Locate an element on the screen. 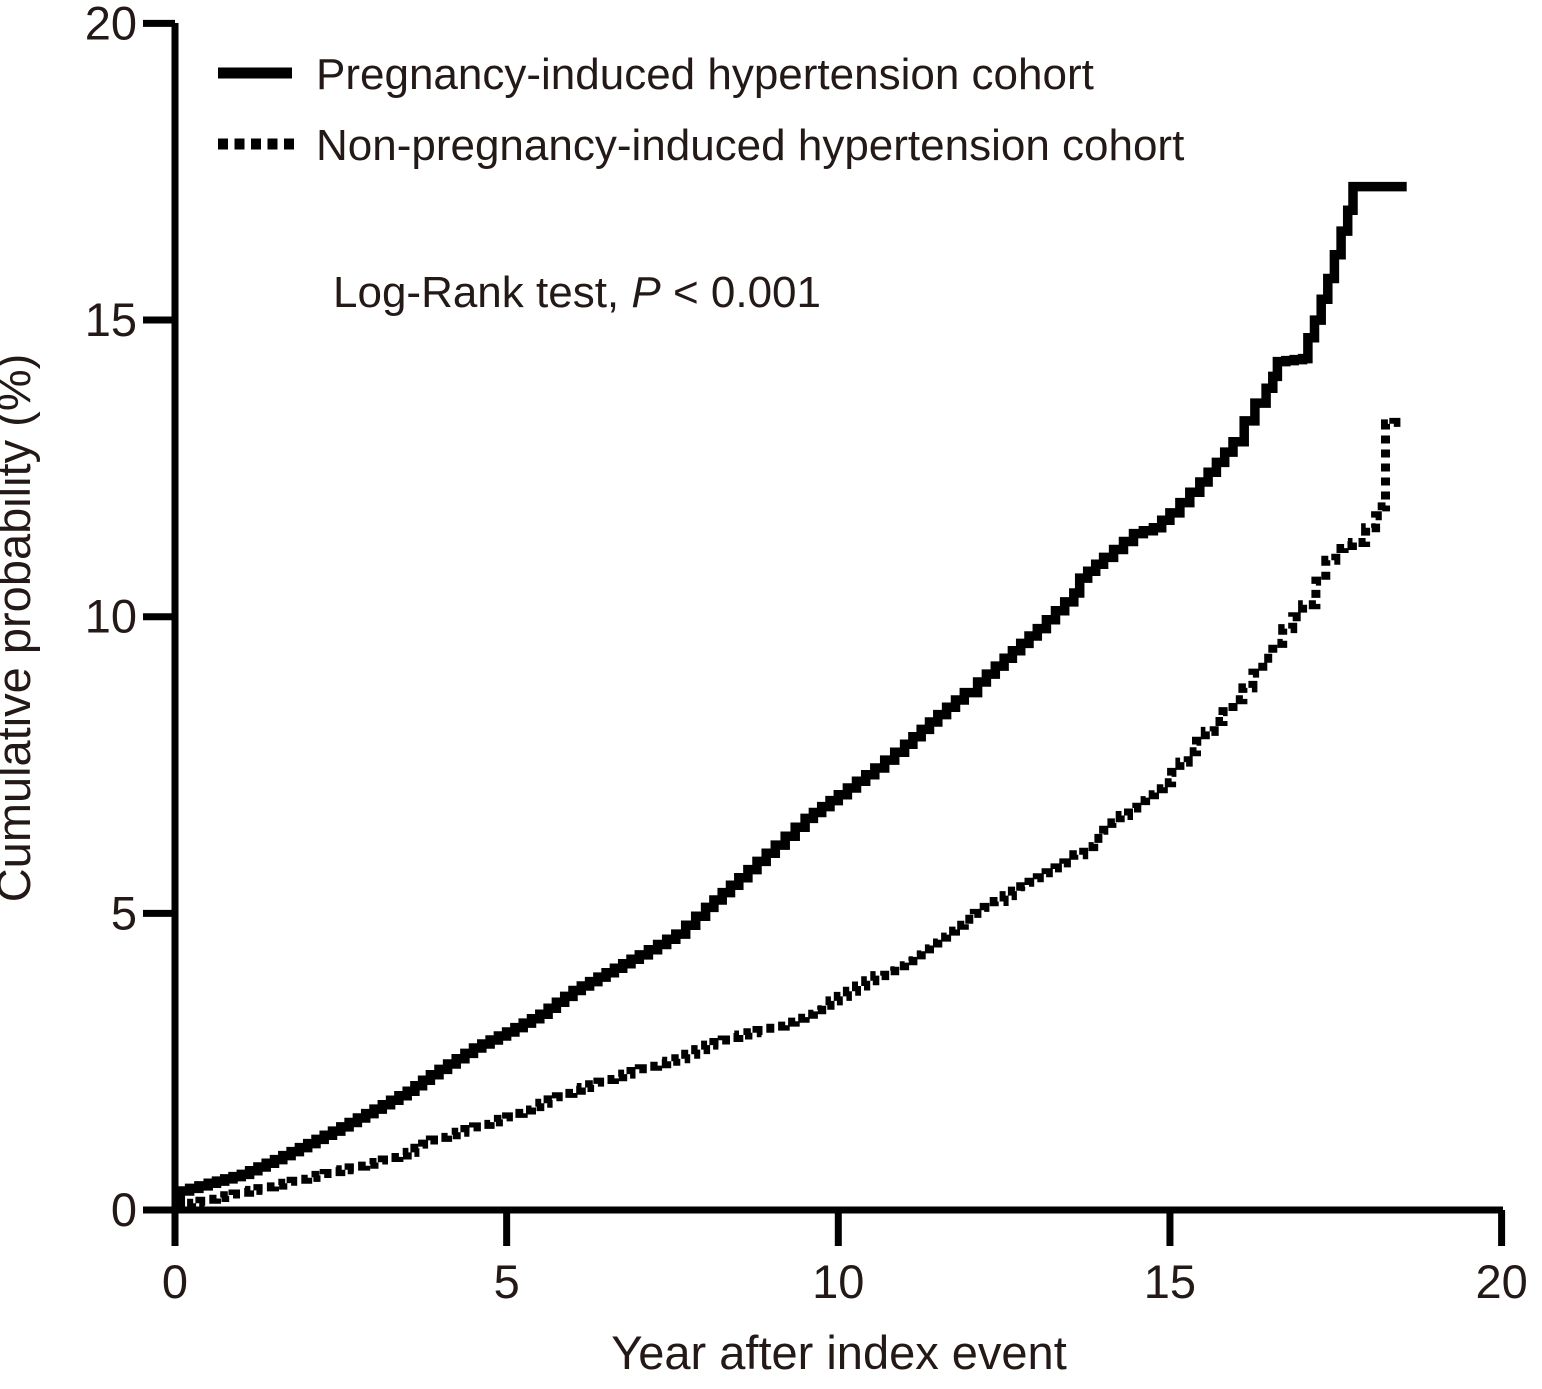  x-tick-label: 10 is located at coordinates (838, 1281).